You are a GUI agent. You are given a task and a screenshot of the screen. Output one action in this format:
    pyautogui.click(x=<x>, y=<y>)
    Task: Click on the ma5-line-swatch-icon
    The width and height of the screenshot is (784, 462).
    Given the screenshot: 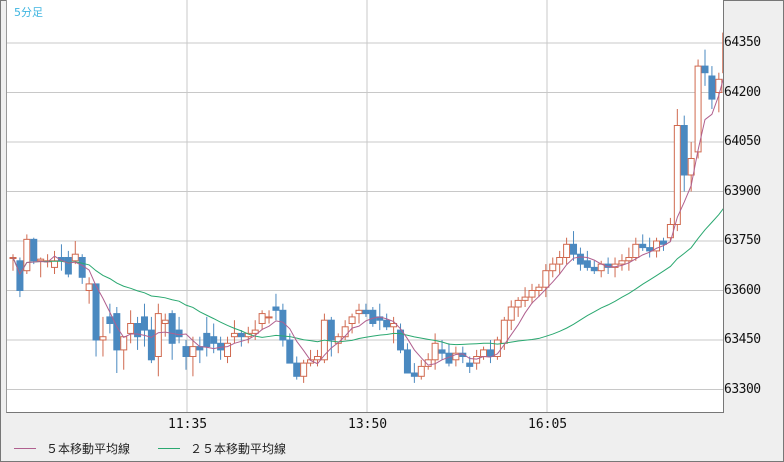 What is the action you would take?
    pyautogui.click(x=25, y=448)
    